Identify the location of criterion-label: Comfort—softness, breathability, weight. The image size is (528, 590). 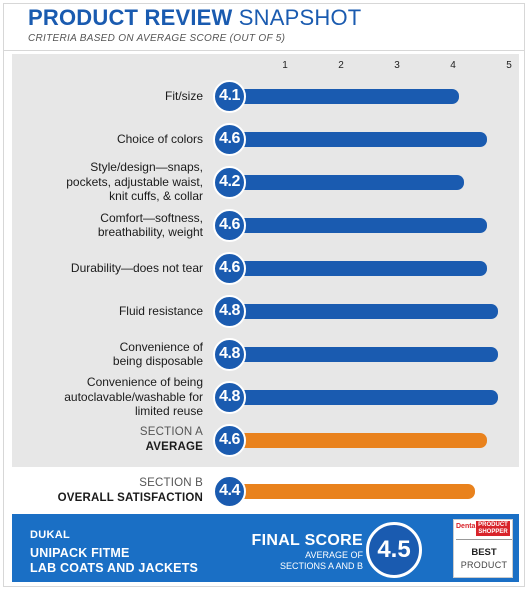
(103, 225).